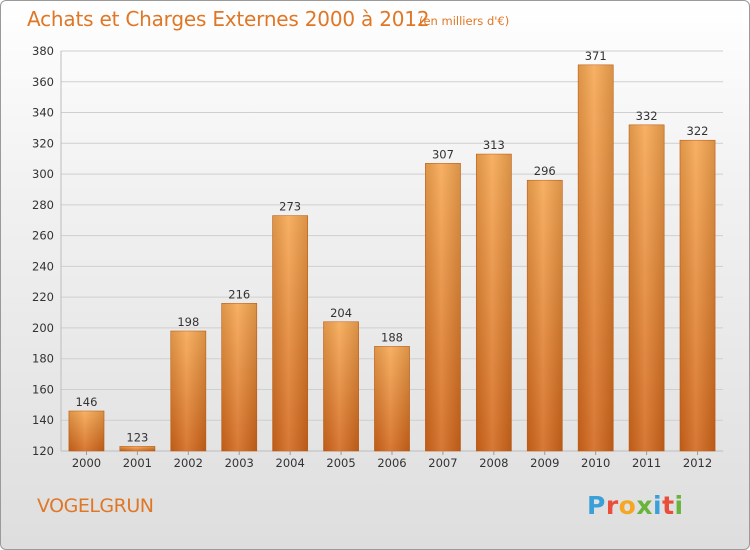  What do you see at coordinates (442, 463) in the screenshot?
I see `x-tick-label: 2007` at bounding box center [442, 463].